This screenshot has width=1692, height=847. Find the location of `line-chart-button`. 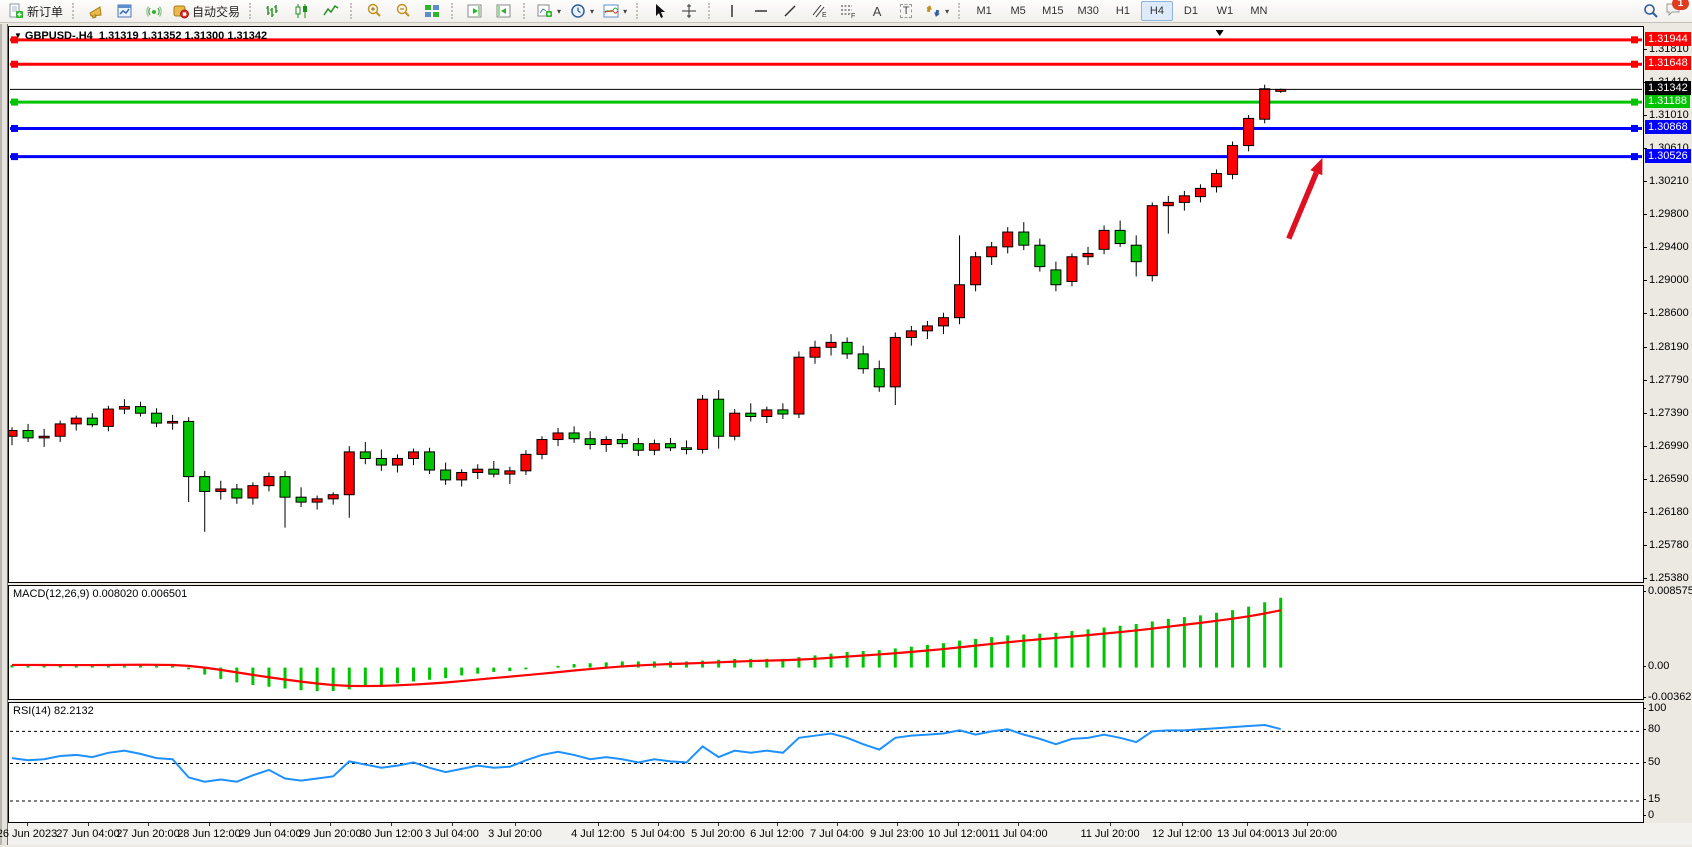

line-chart-button is located at coordinates (331, 11).